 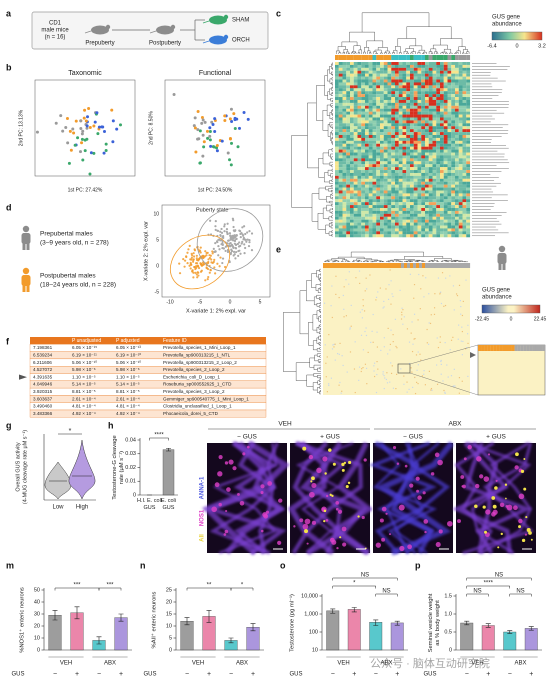 What do you see at coordinates (128, 369) in the screenshot?
I see `table-cell: 5.98 × 10⁻⁶` at bounding box center [128, 369].